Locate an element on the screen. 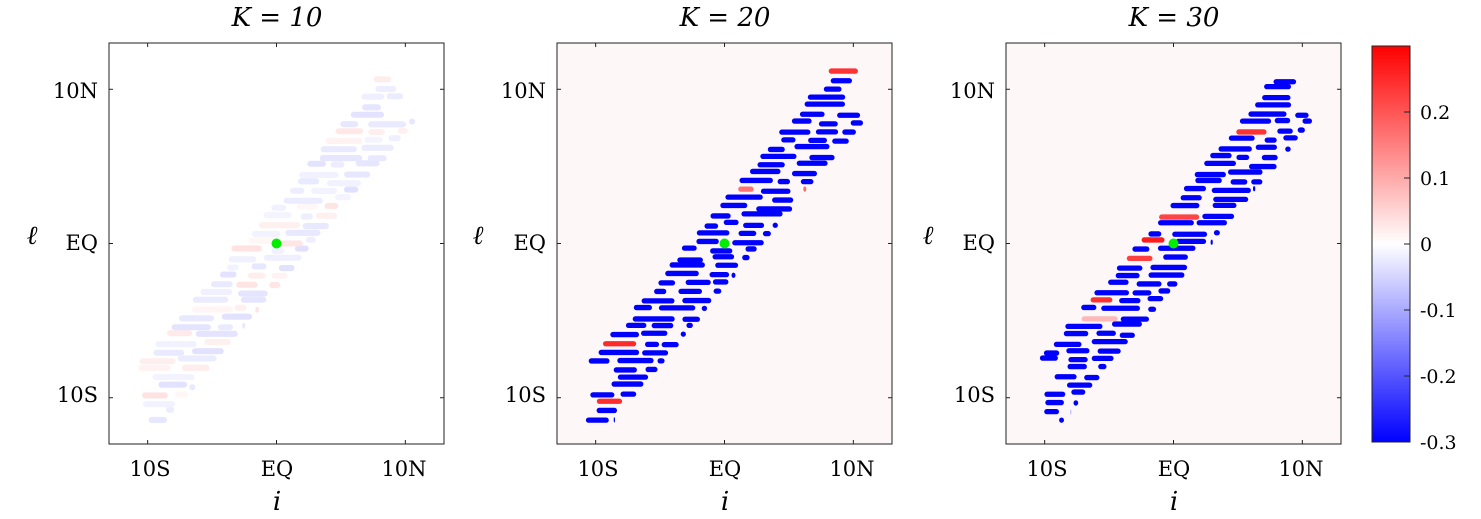 The width and height of the screenshot is (1481, 519). panel-2-marker is located at coordinates (724, 243).